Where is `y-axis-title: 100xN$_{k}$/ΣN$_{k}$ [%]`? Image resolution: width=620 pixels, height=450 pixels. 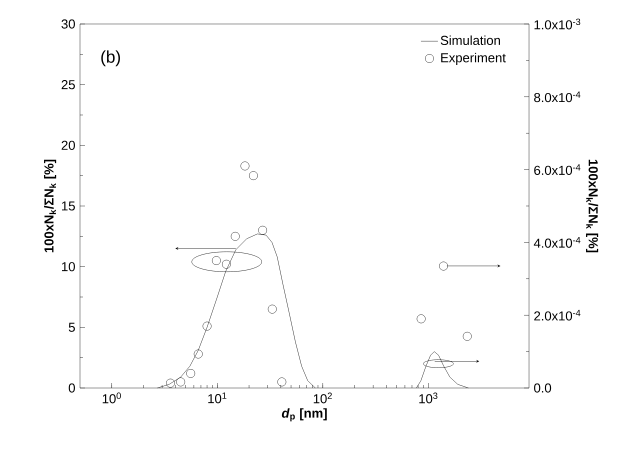 y-axis-title: 100xN$_{k}$/ΣN$_{k}$ [%] is located at coordinates (50, 206).